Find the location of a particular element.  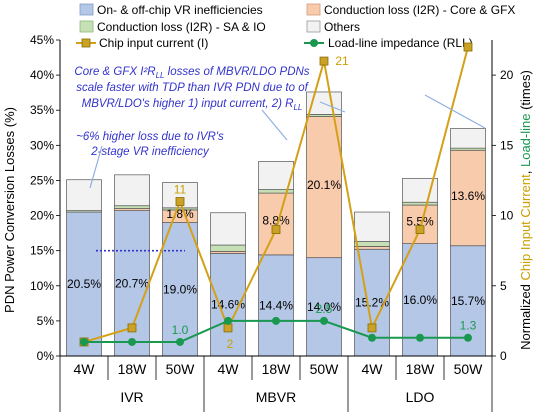

legend-swatch-others is located at coordinates (313, 26).